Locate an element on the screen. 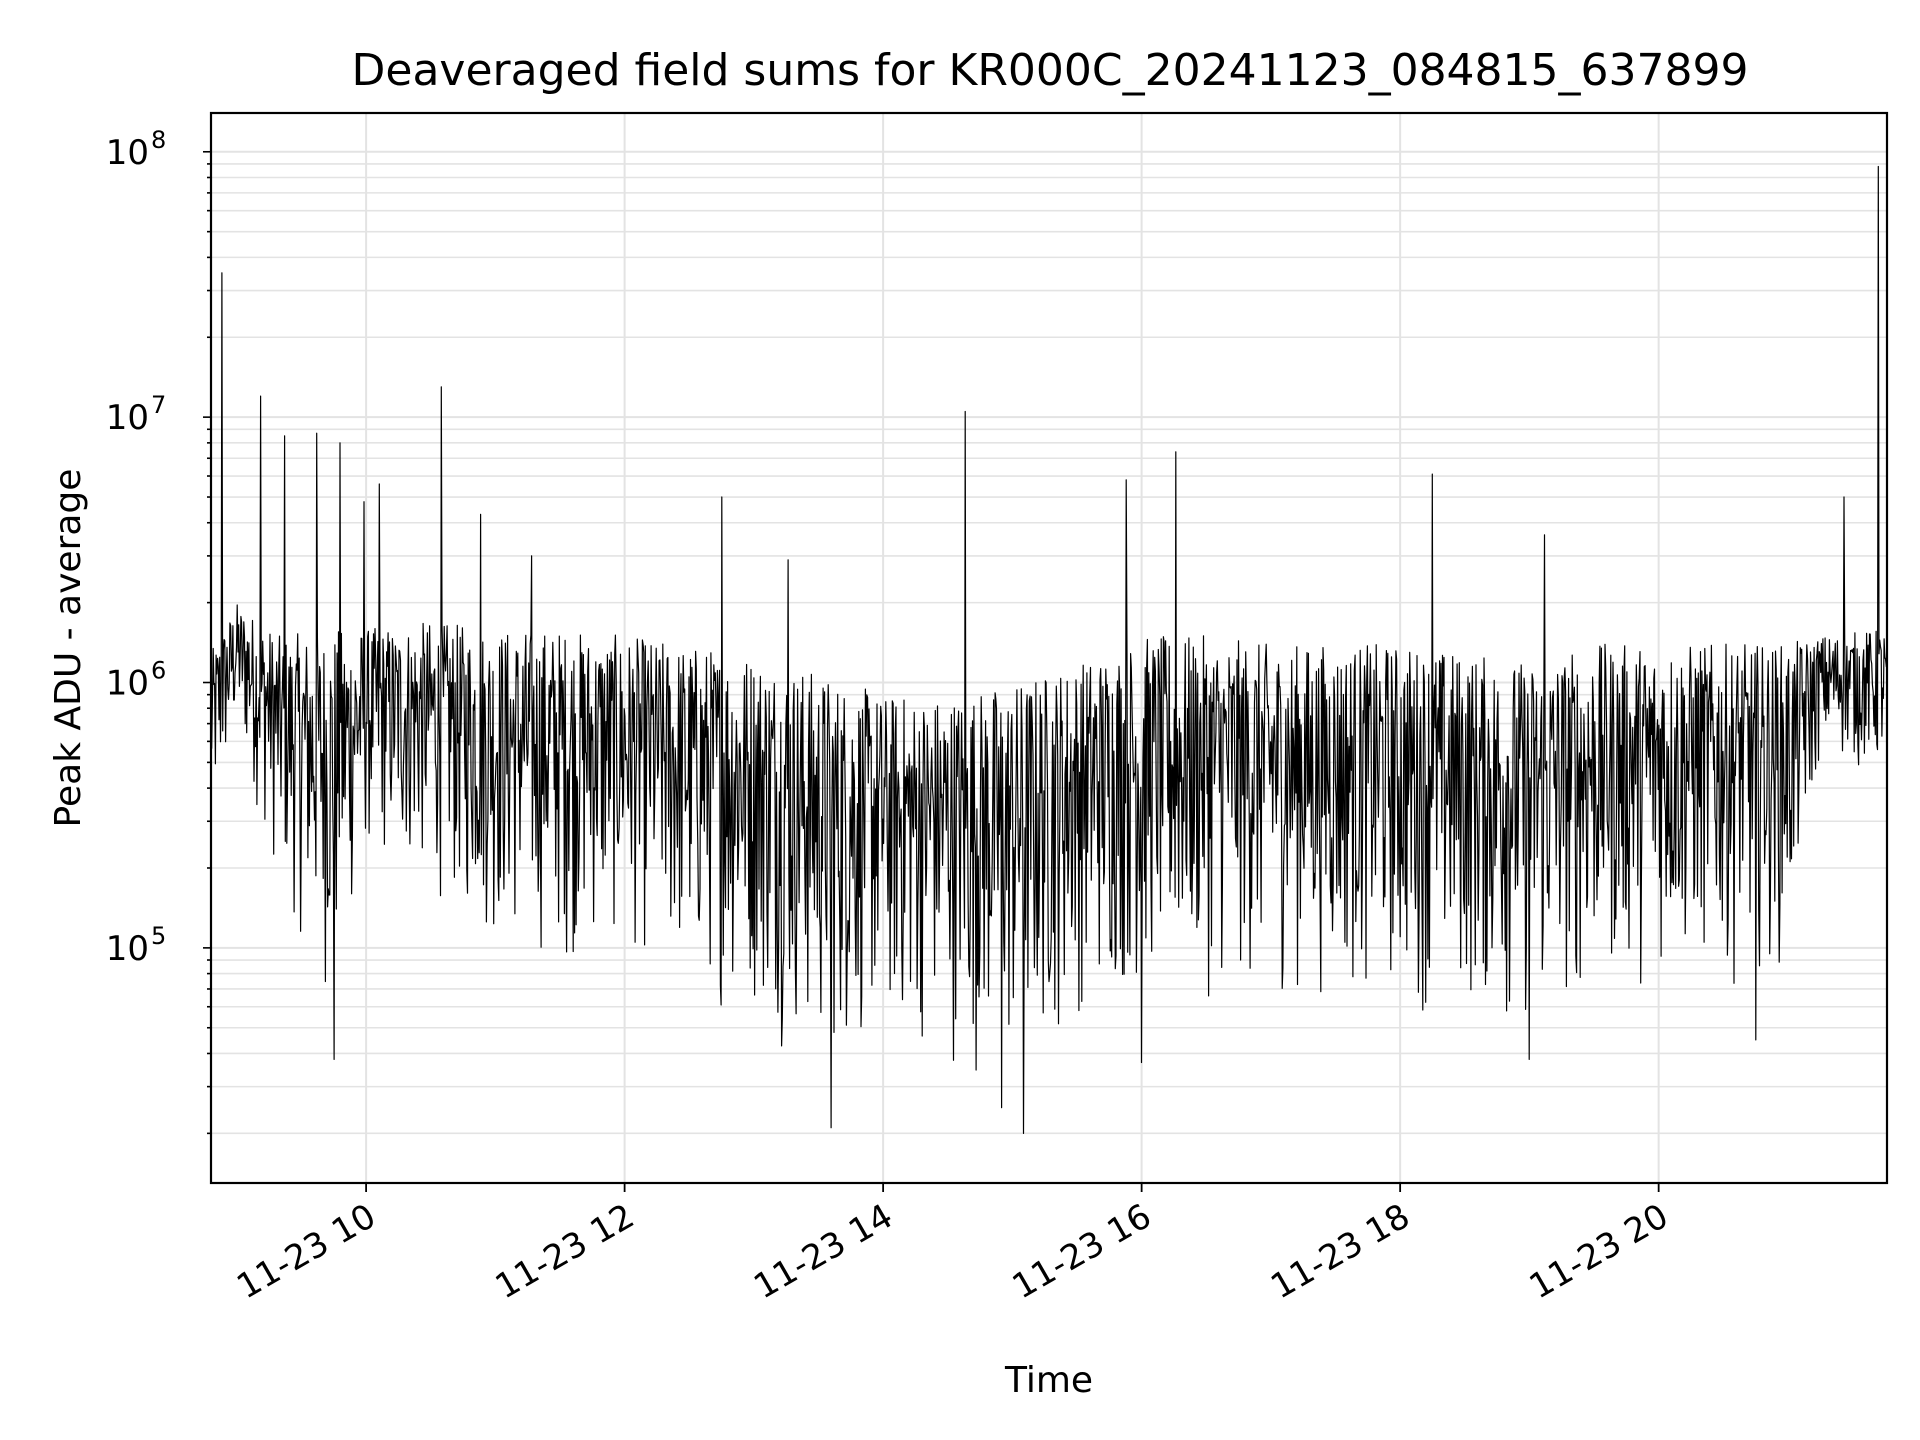 The image size is (1920, 1440). y-tick-label-exponent: 5 is located at coordinates (158, 936).